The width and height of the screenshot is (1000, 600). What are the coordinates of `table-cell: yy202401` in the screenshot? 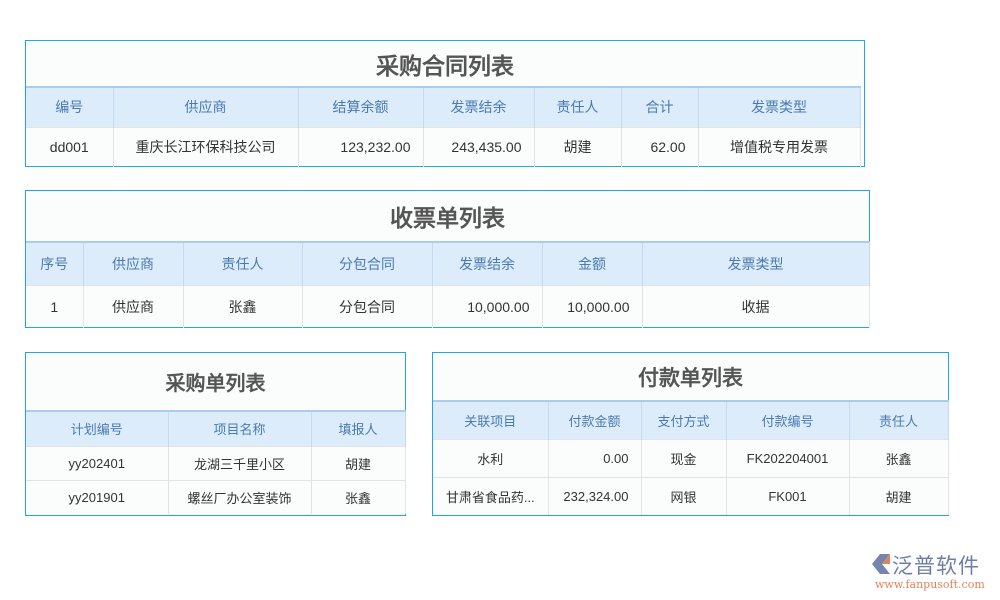 It's located at (97, 462).